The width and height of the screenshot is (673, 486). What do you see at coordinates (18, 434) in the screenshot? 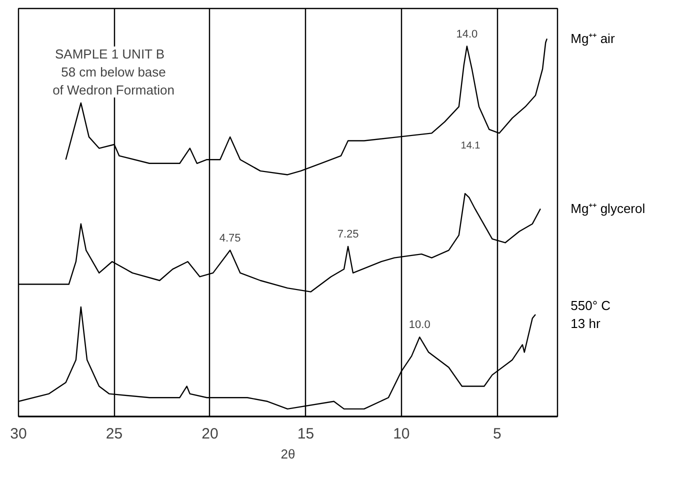
I see `x-tick-label: 30` at bounding box center [18, 434].